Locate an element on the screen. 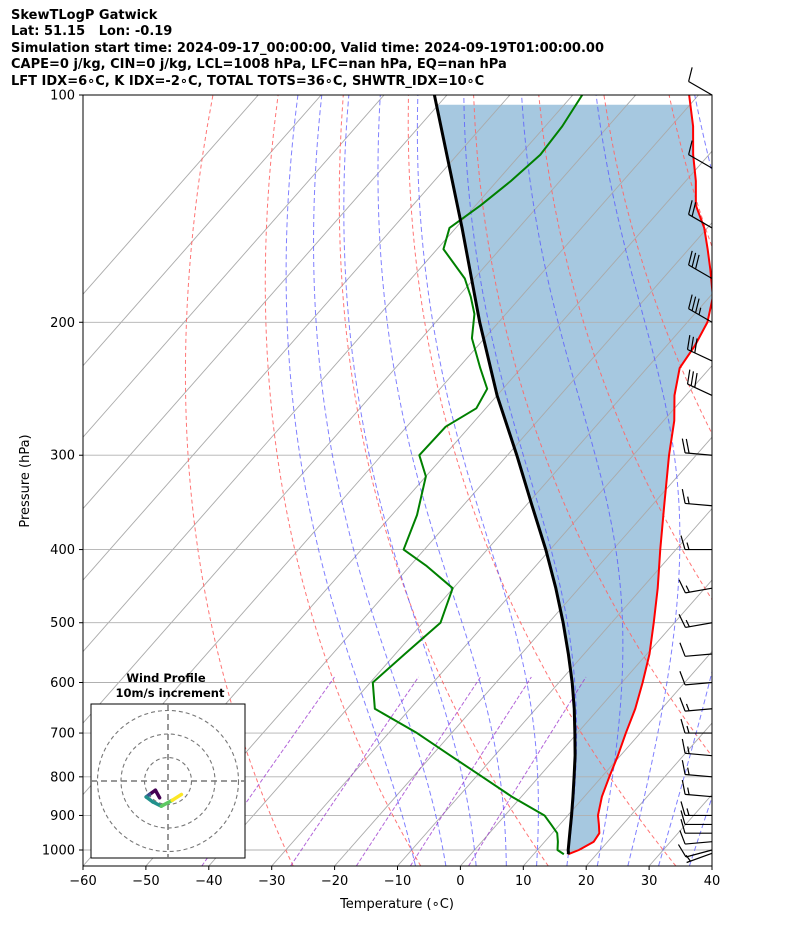  y-tick-label: 800 is located at coordinates (62, 777).